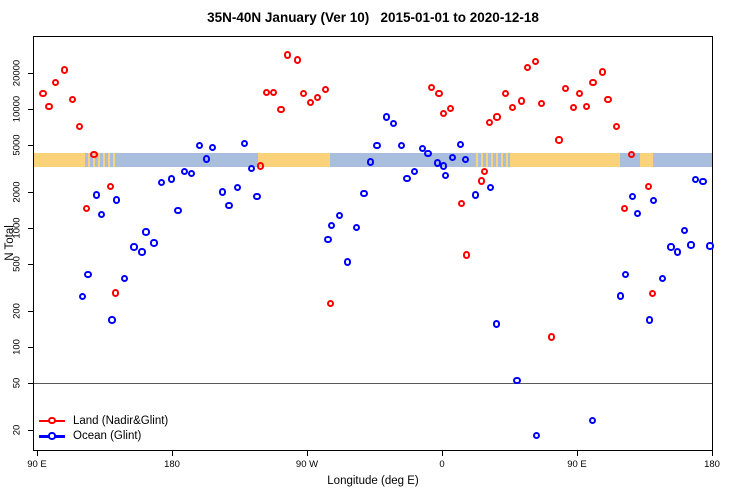 The height and width of the screenshot is (500, 750). What do you see at coordinates (17, 109) in the screenshot?
I see `y-tick-label: 10000` at bounding box center [17, 109].